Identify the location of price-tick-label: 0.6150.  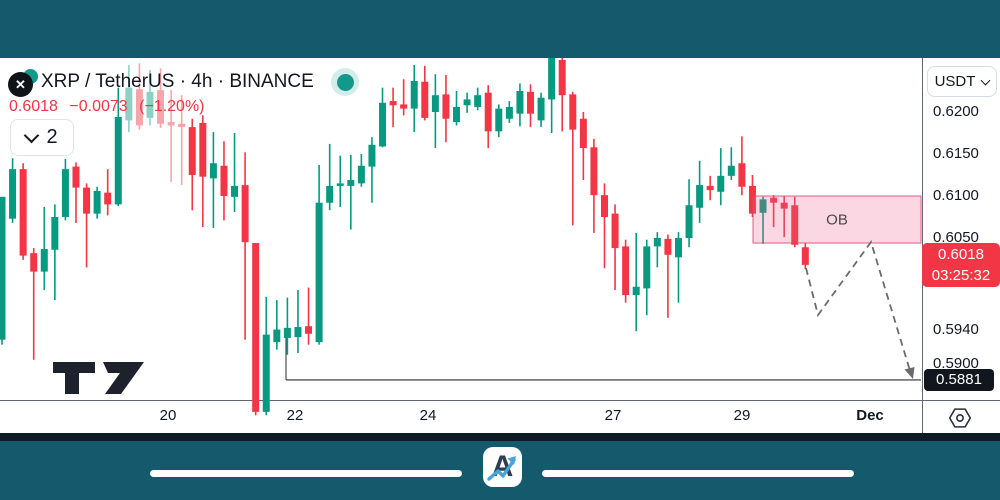
(956, 153).